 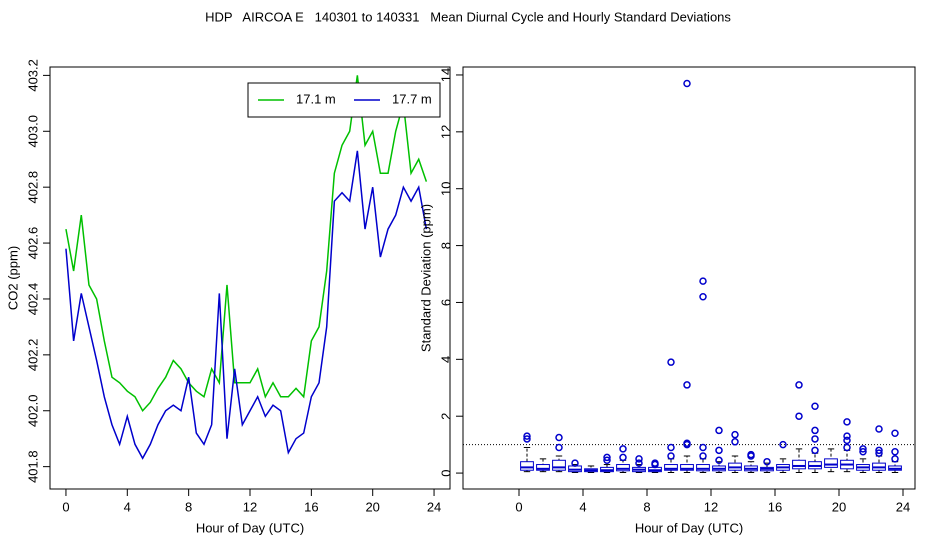 I want to click on y-tick-label: 402.6, so click(x=32, y=243).